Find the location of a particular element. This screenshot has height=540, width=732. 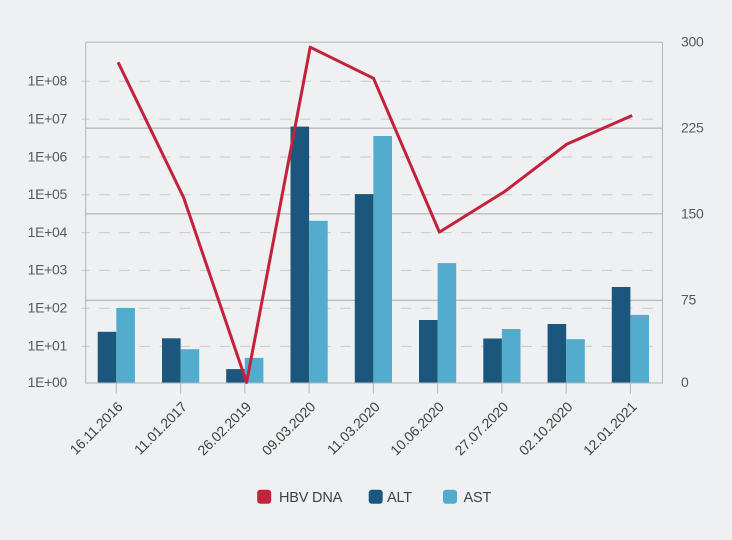

svg-text: 0 is located at coordinates (685, 382).